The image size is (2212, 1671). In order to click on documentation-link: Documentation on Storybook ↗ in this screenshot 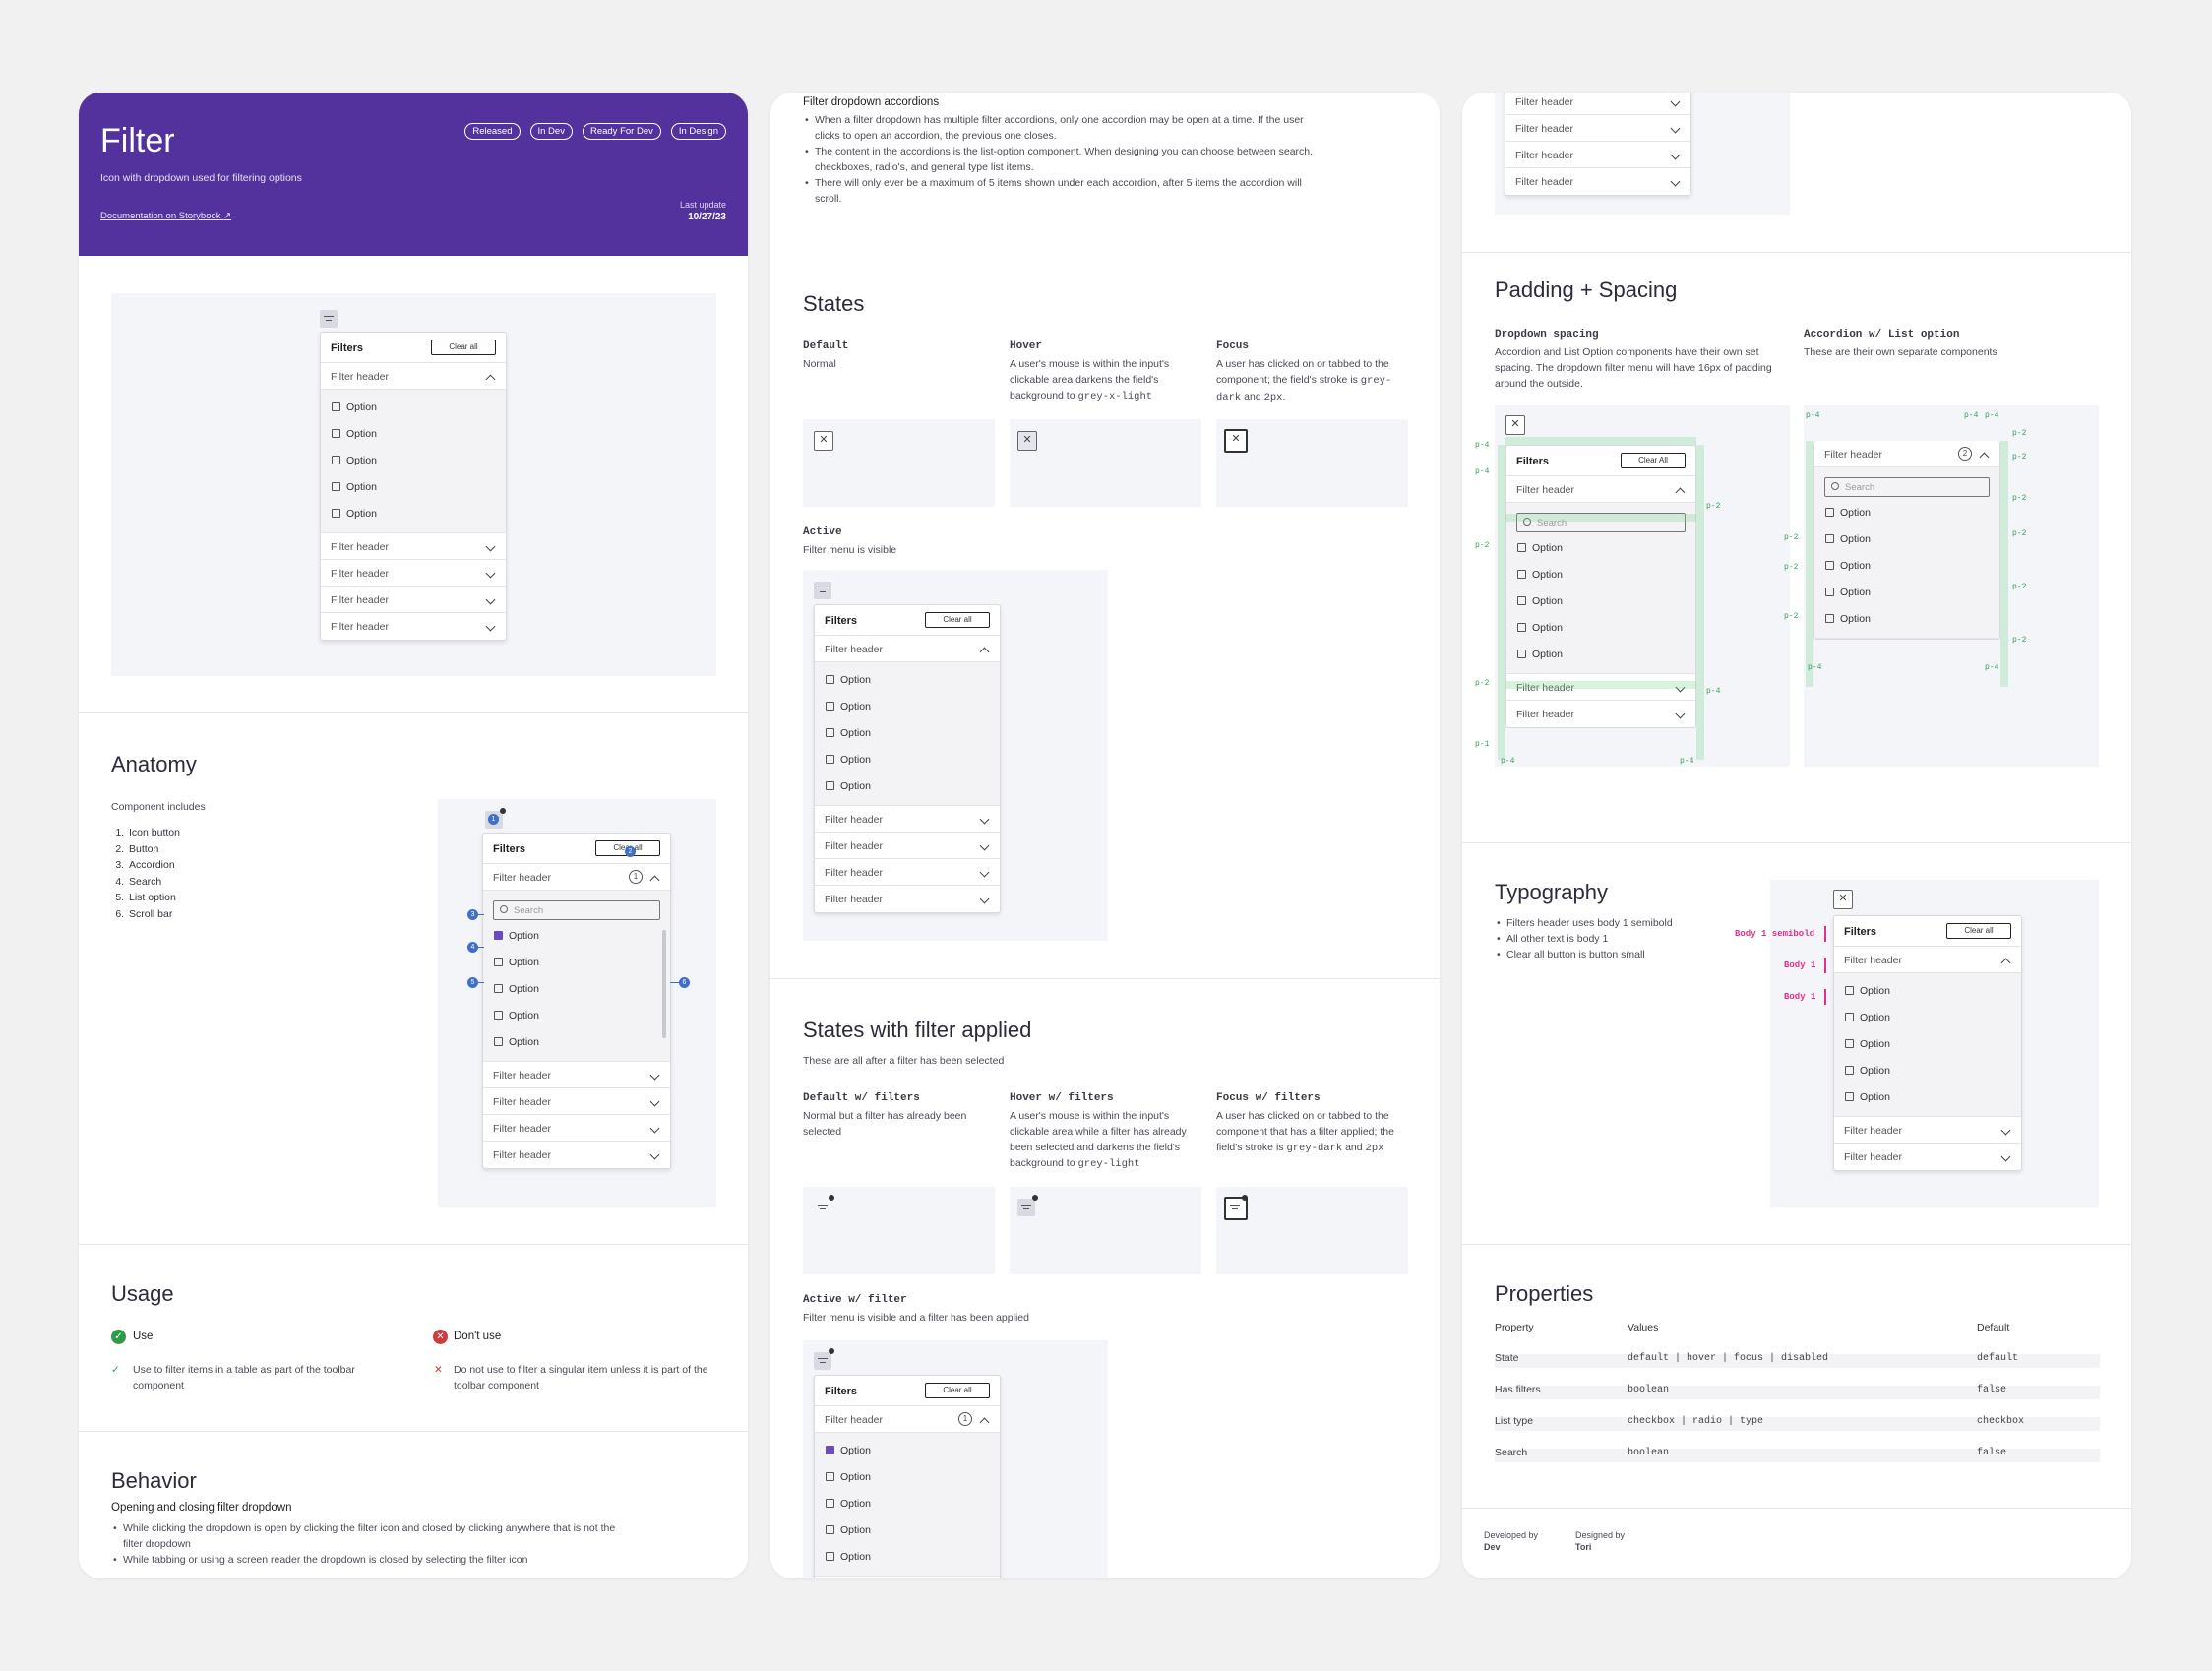, I will do `click(165, 216)`.